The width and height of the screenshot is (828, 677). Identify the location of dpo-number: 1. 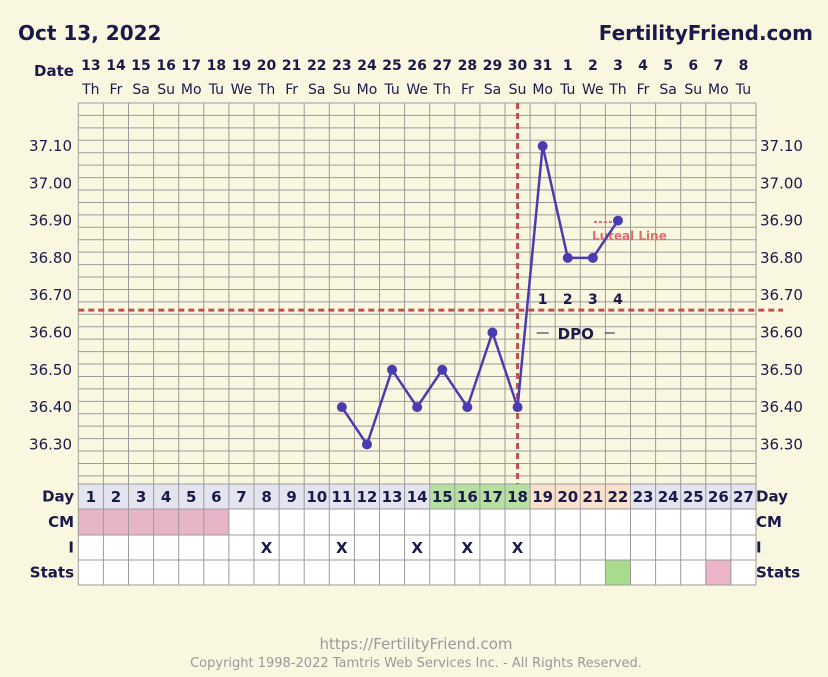
(543, 300).